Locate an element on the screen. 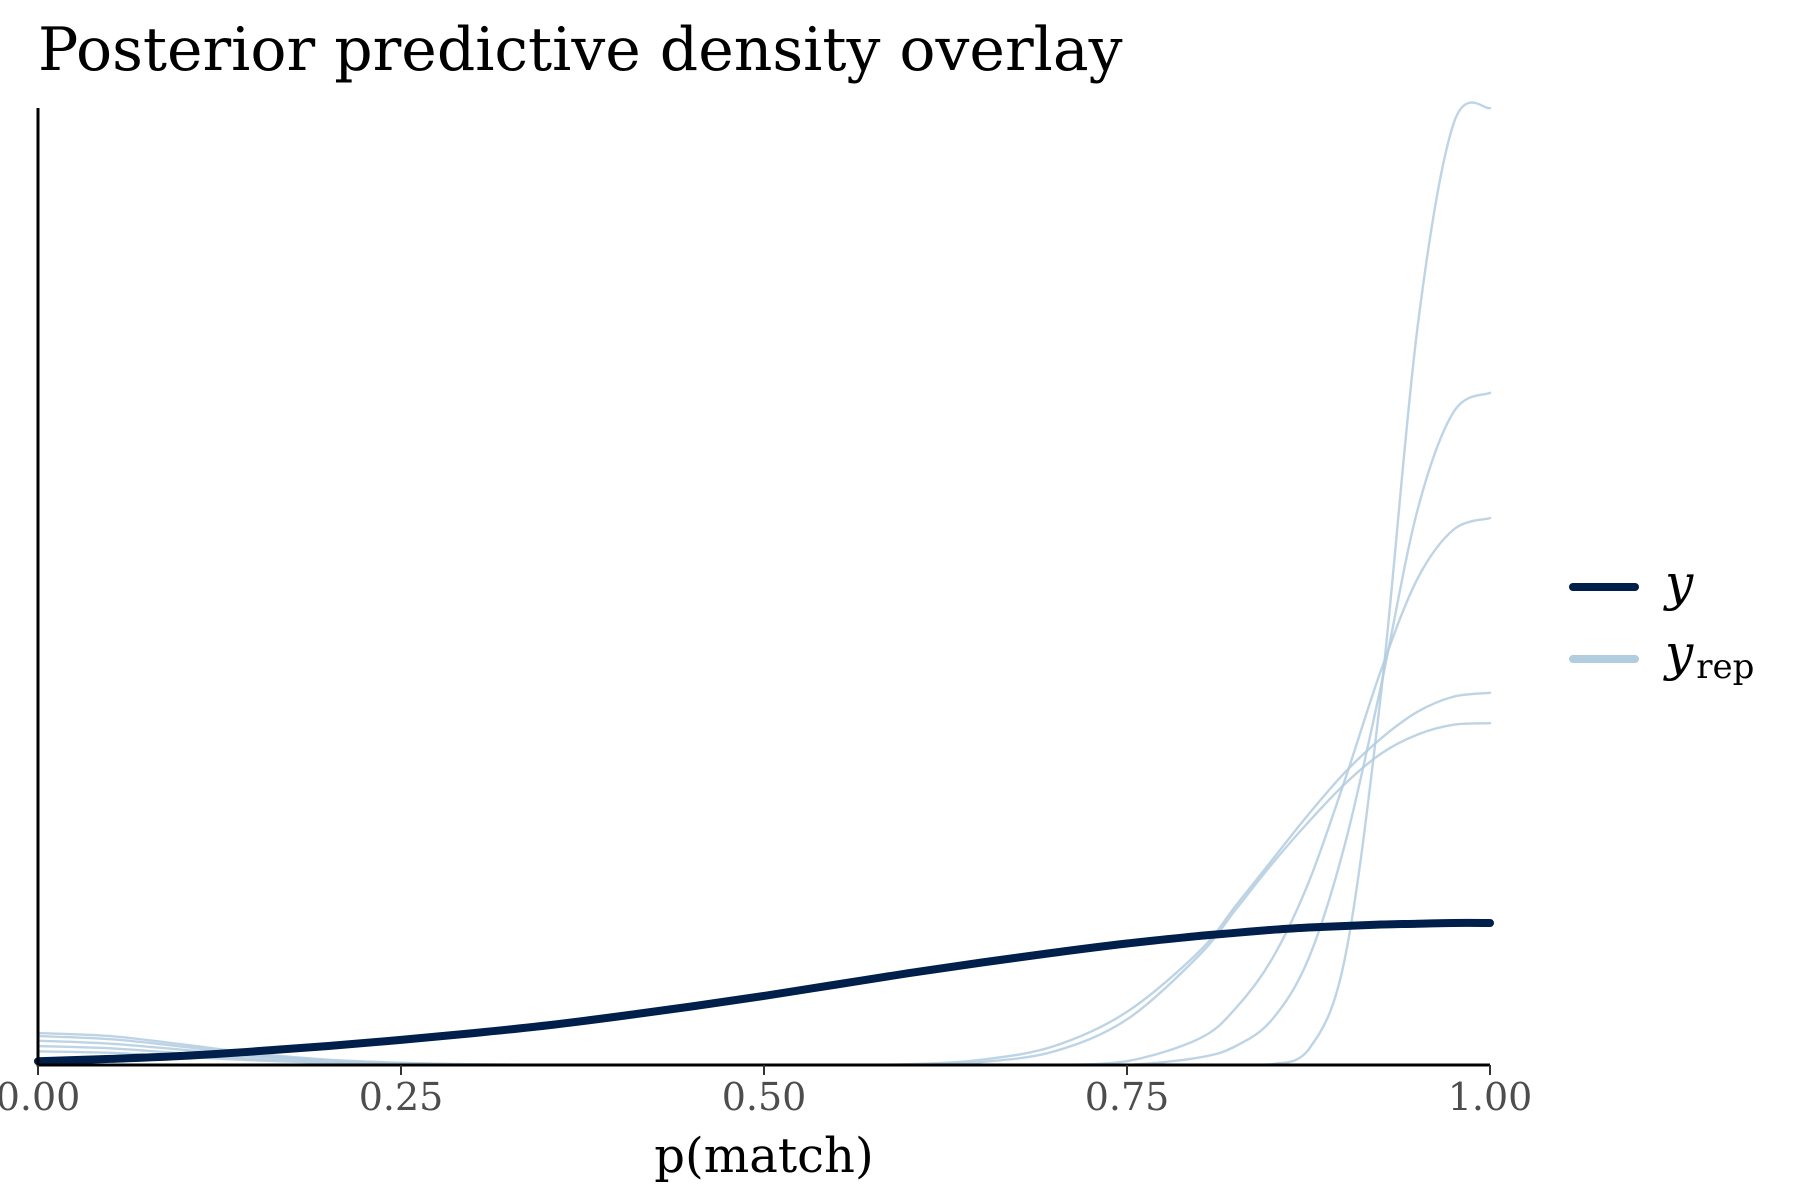 The height and width of the screenshot is (1200, 1800). chart-title: Posterior predictive density overlay is located at coordinates (580, 50).